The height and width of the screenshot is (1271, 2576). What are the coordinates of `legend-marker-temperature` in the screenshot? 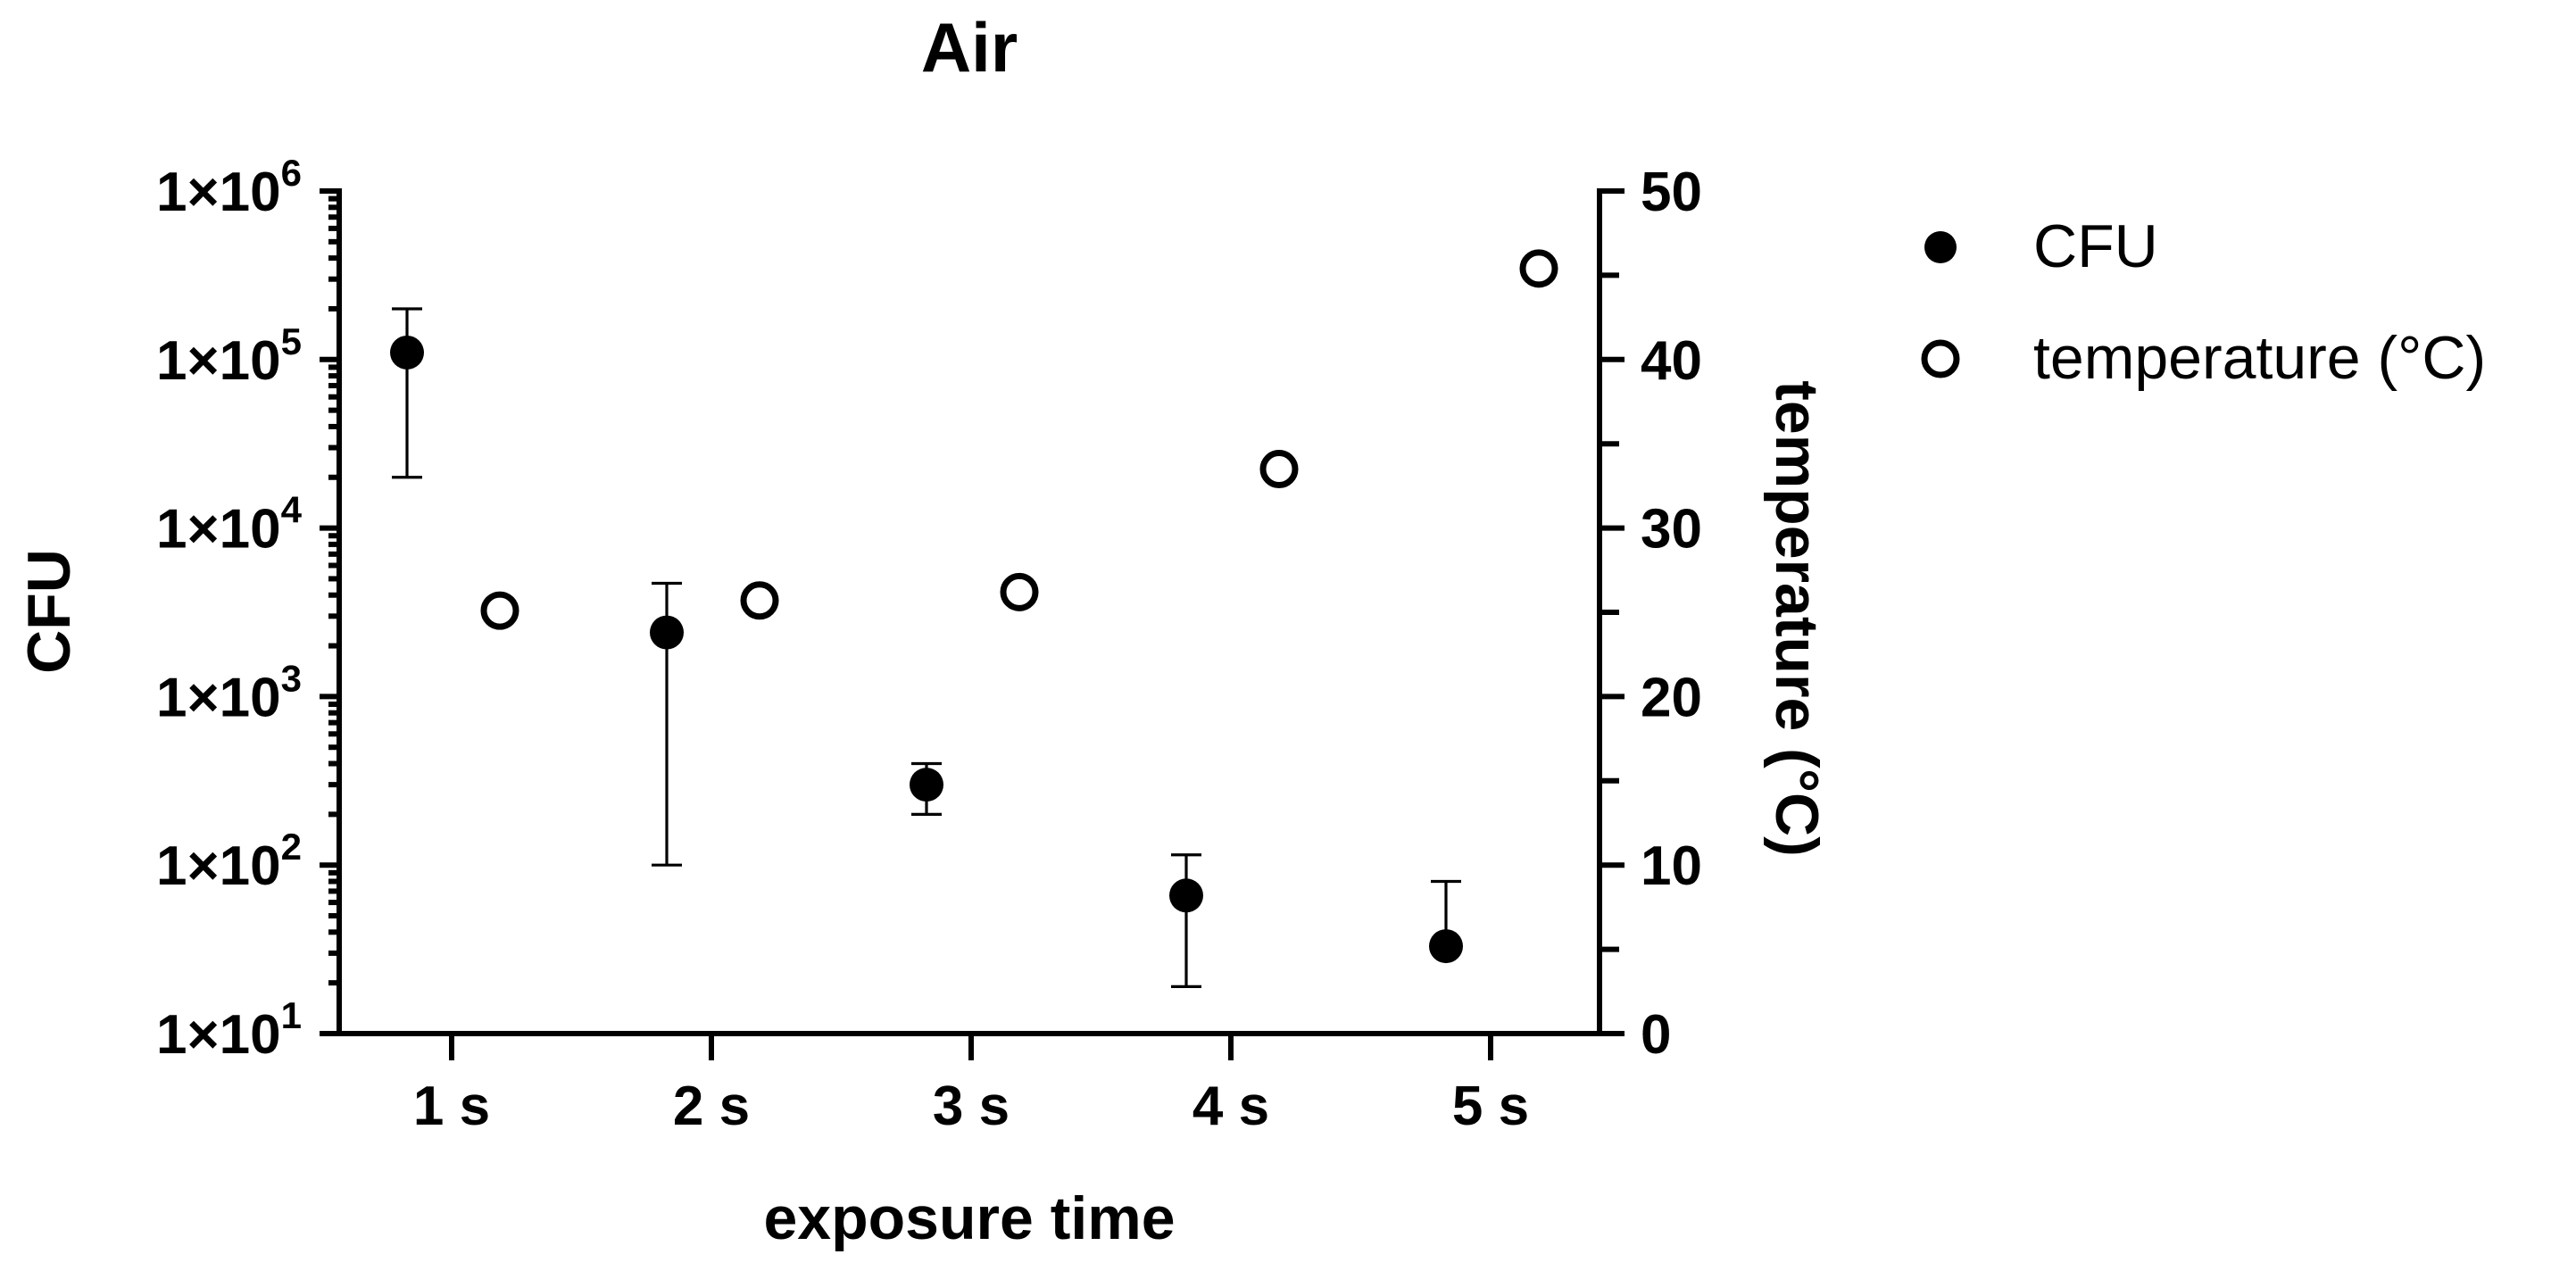 It's located at (1940, 358).